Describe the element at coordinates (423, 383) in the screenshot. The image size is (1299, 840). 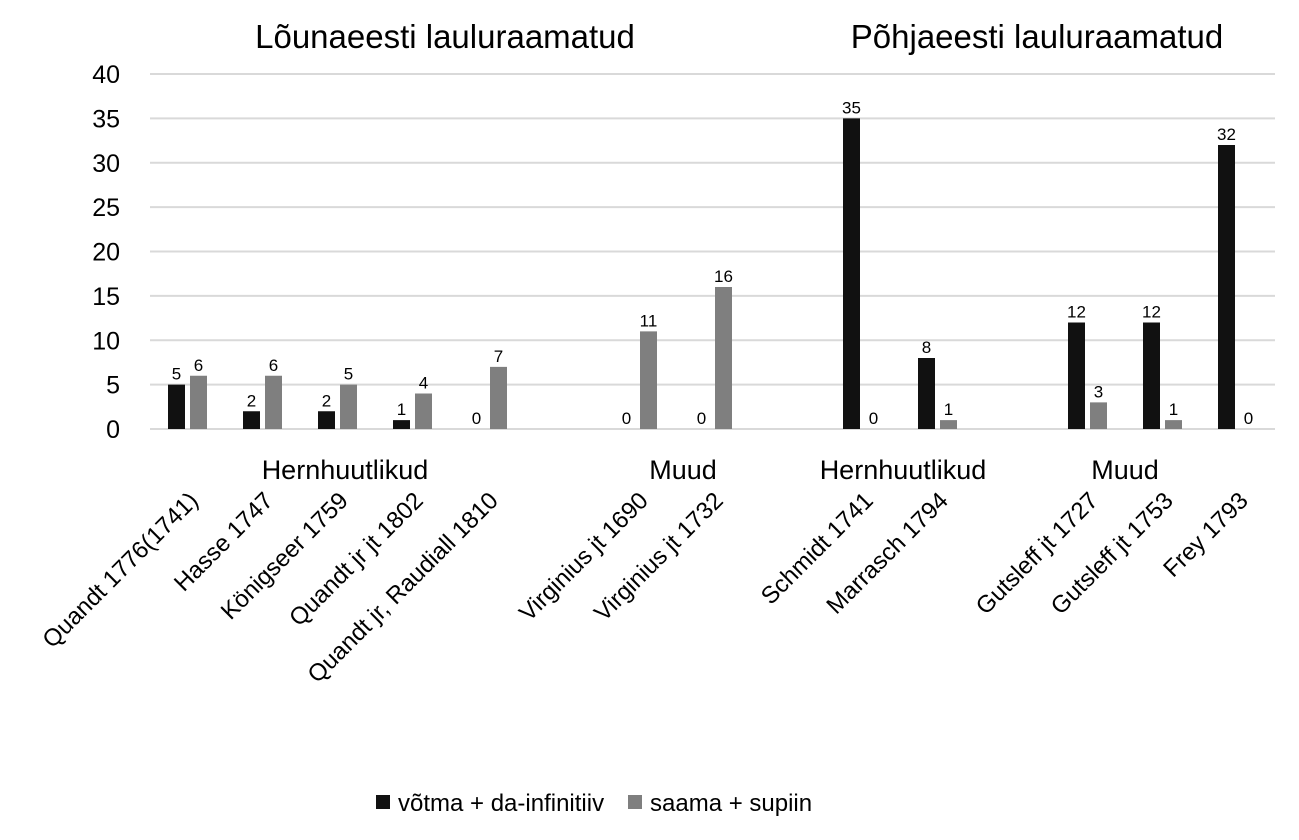
I see `data-label: 4` at that location.